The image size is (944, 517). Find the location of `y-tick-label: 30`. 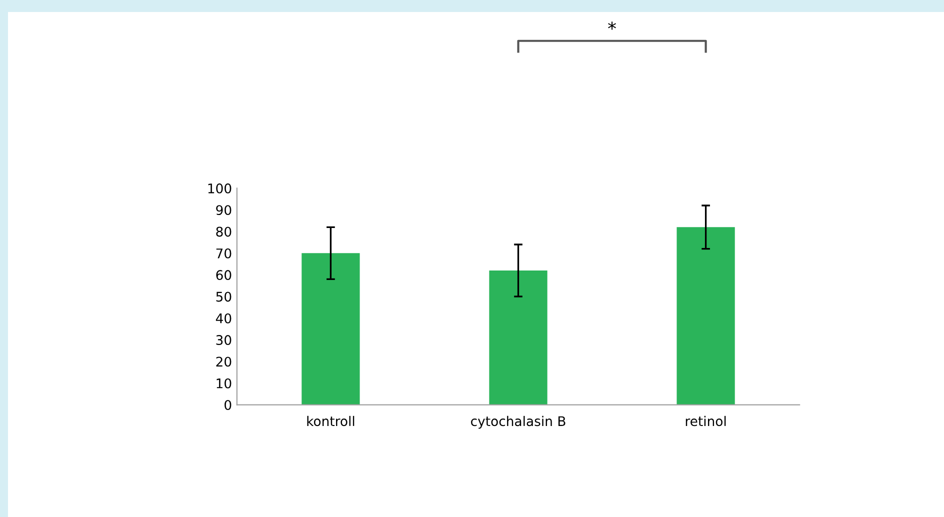

y-tick-label: 30 is located at coordinates (224, 340).